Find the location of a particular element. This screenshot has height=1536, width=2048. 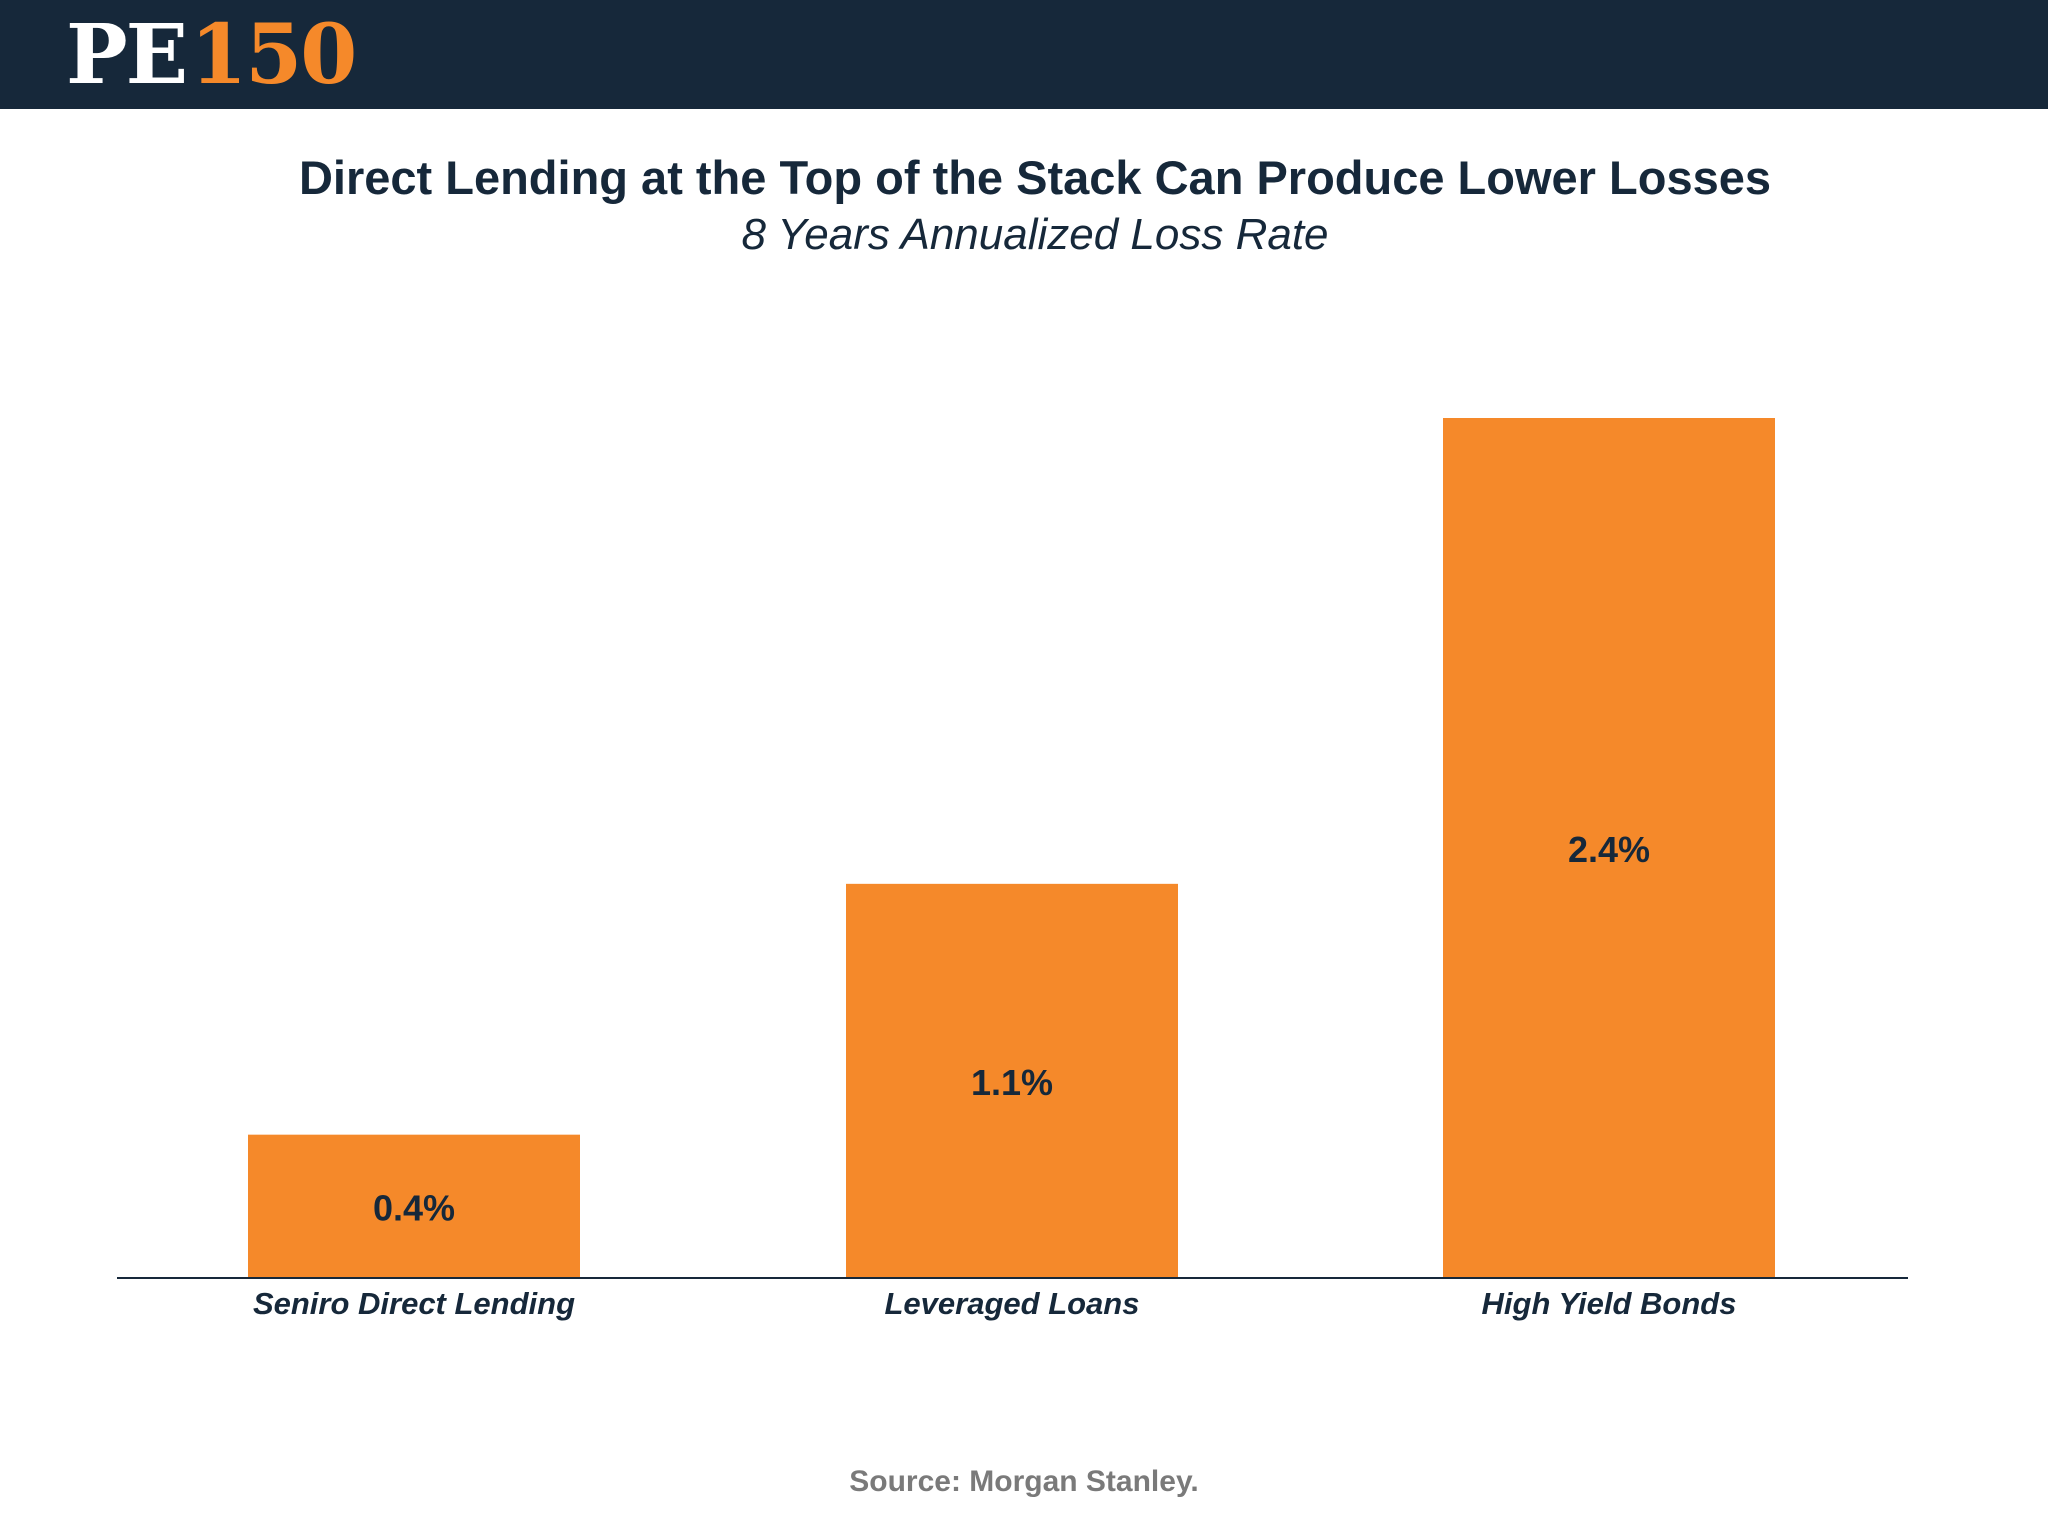

source-note: Source: Morgan Stanley. is located at coordinates (1024, 1481).